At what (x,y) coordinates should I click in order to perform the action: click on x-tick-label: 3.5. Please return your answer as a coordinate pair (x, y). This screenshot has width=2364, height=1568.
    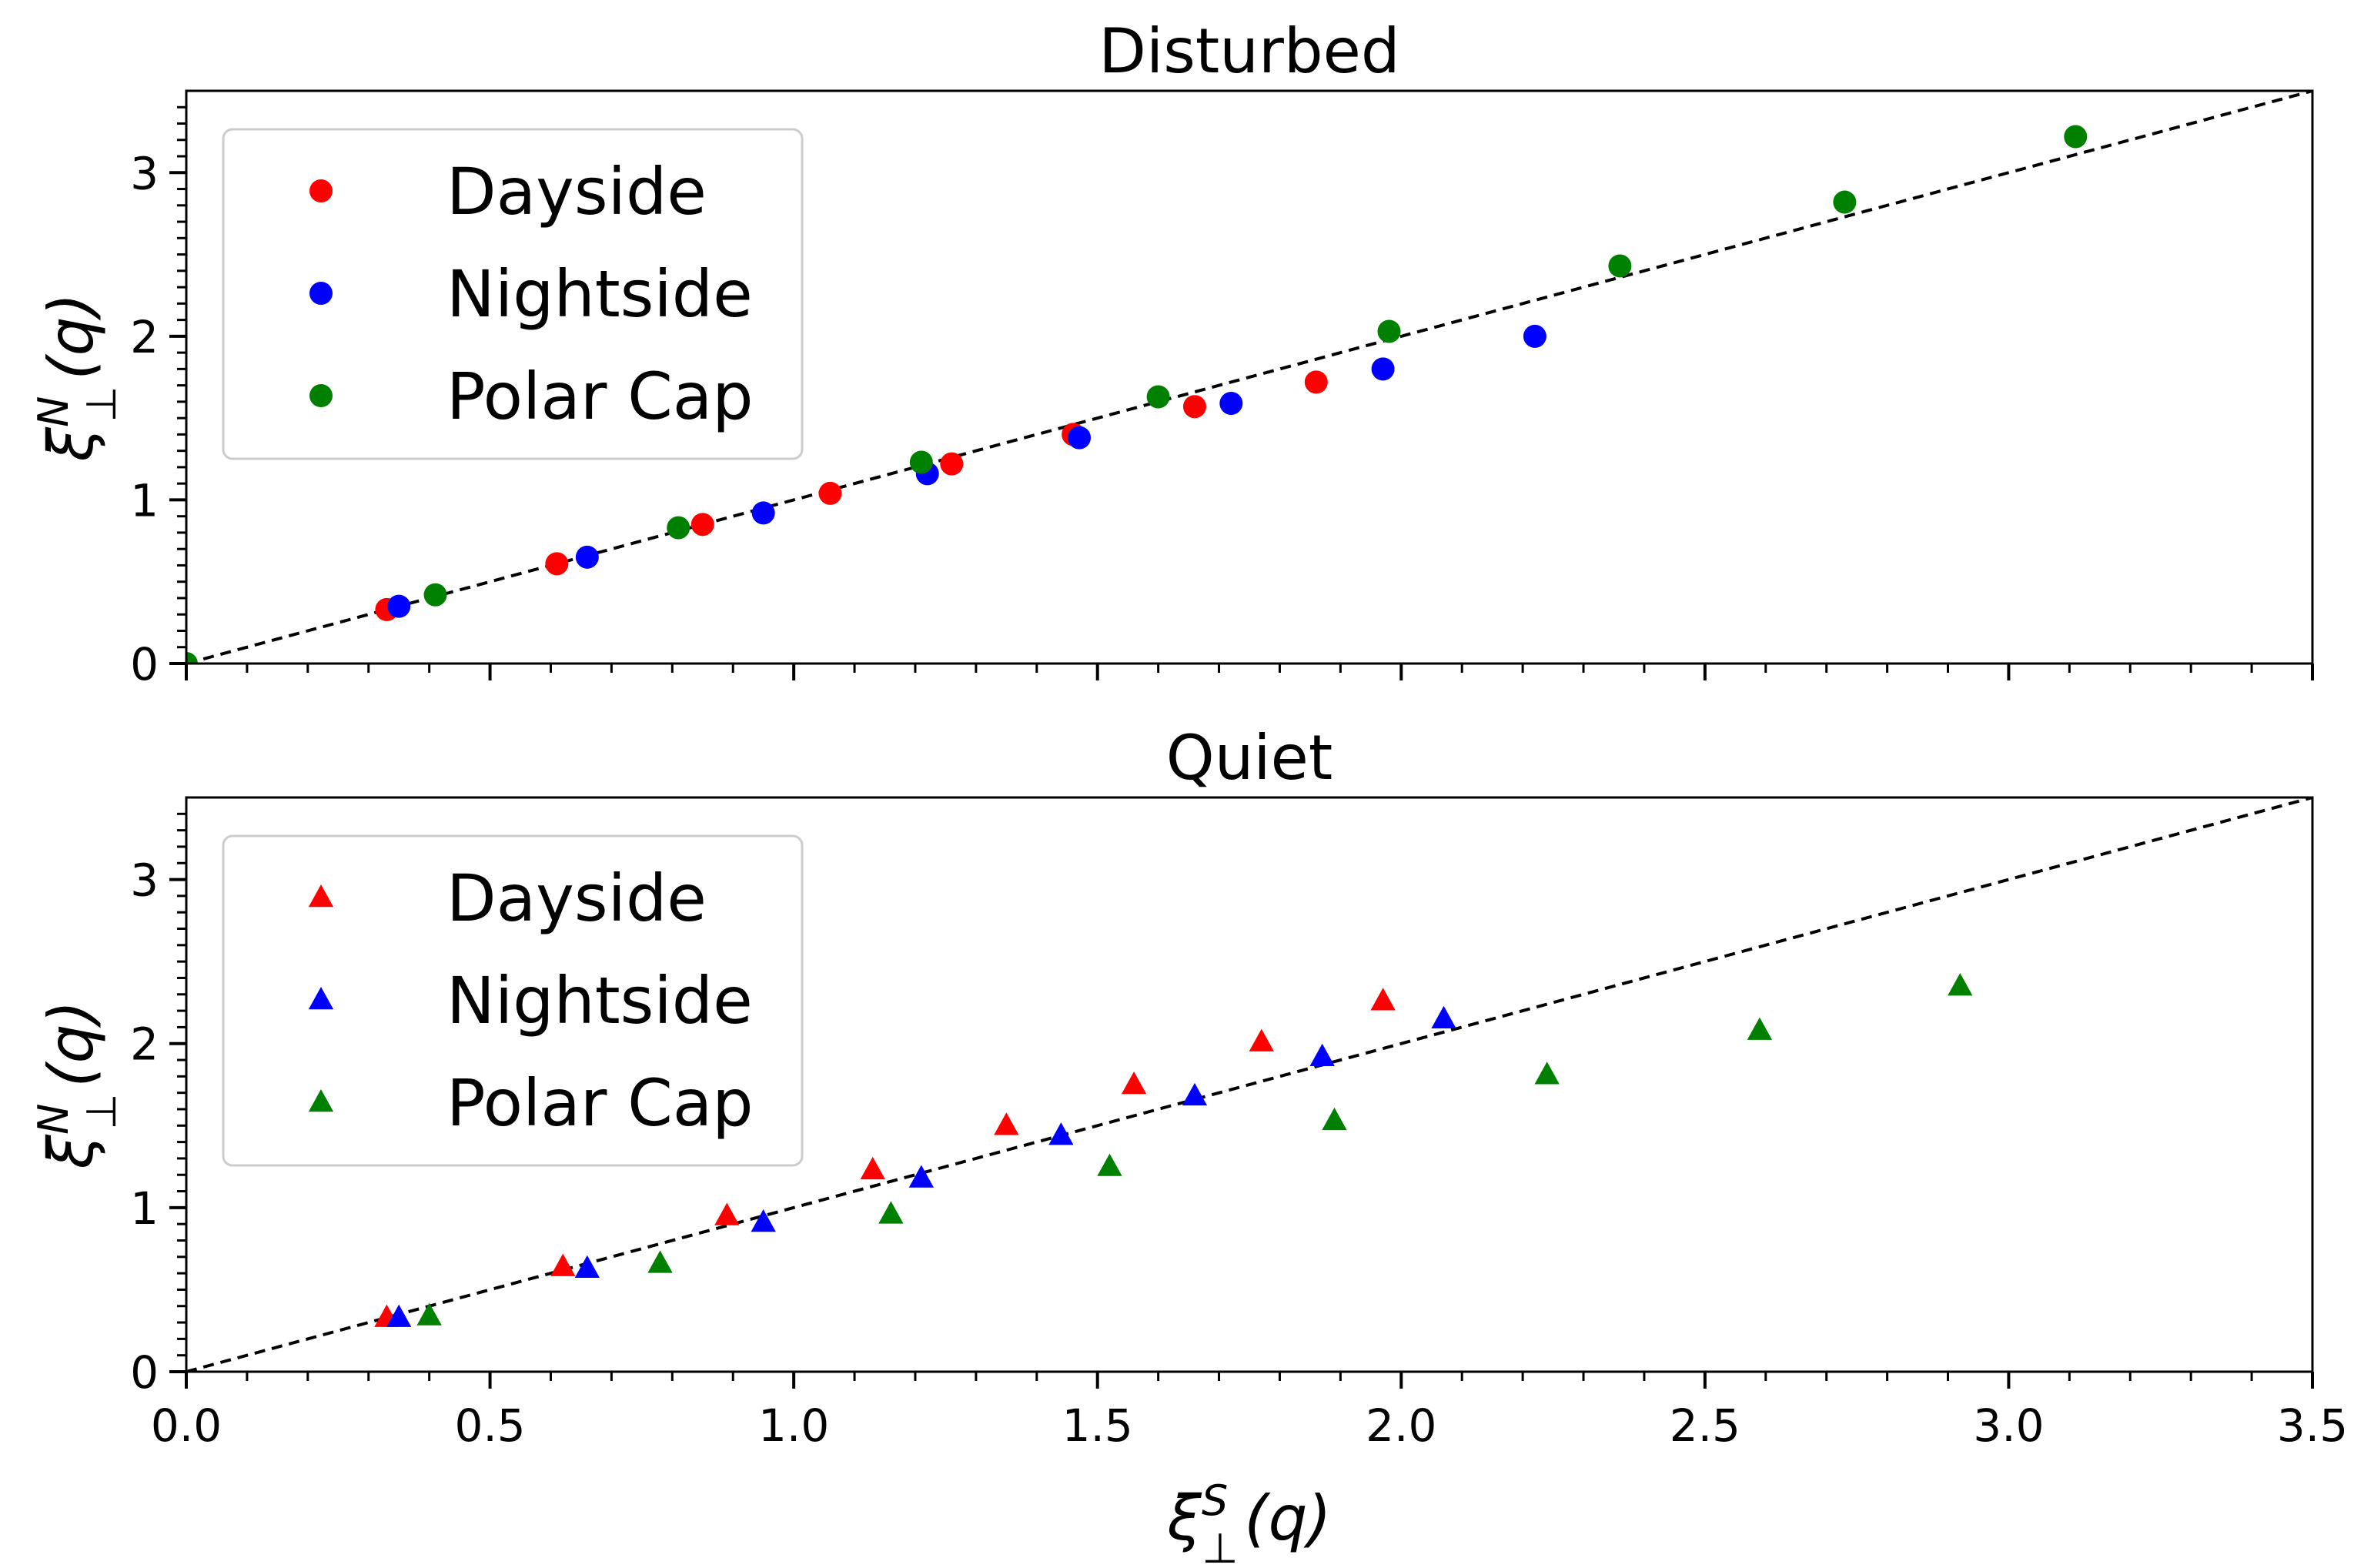
    Looking at the image, I should click on (2312, 1425).